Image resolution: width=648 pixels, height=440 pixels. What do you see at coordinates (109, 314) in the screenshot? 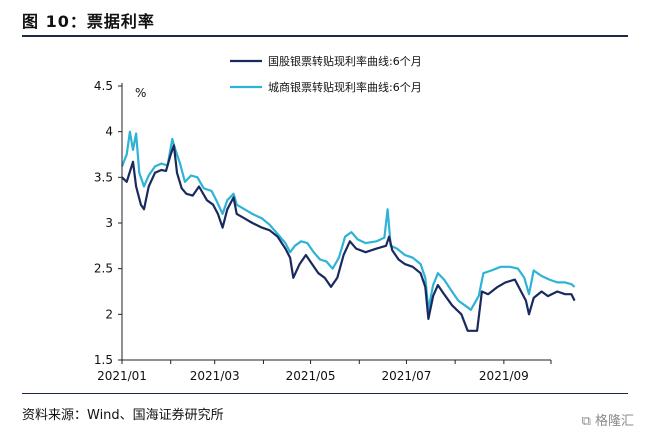
I see `y-tick-label: 2` at bounding box center [109, 314].